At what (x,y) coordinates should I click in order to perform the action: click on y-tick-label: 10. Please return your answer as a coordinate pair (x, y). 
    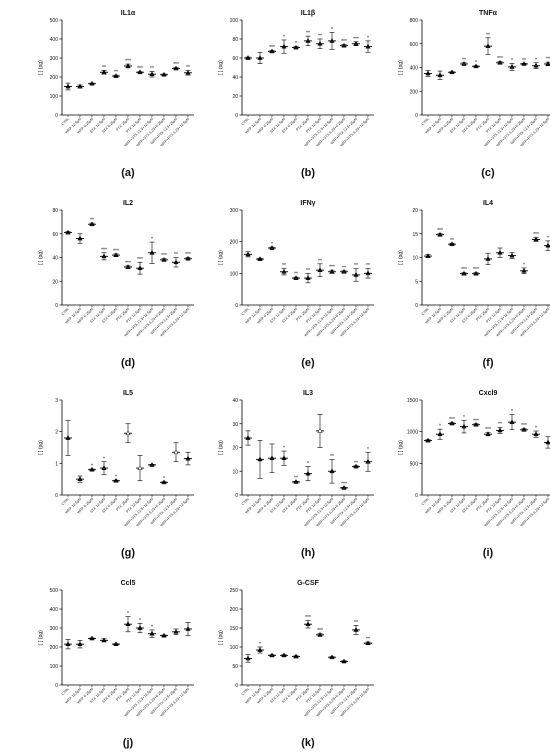
    Looking at the image, I should click on (235, 472).